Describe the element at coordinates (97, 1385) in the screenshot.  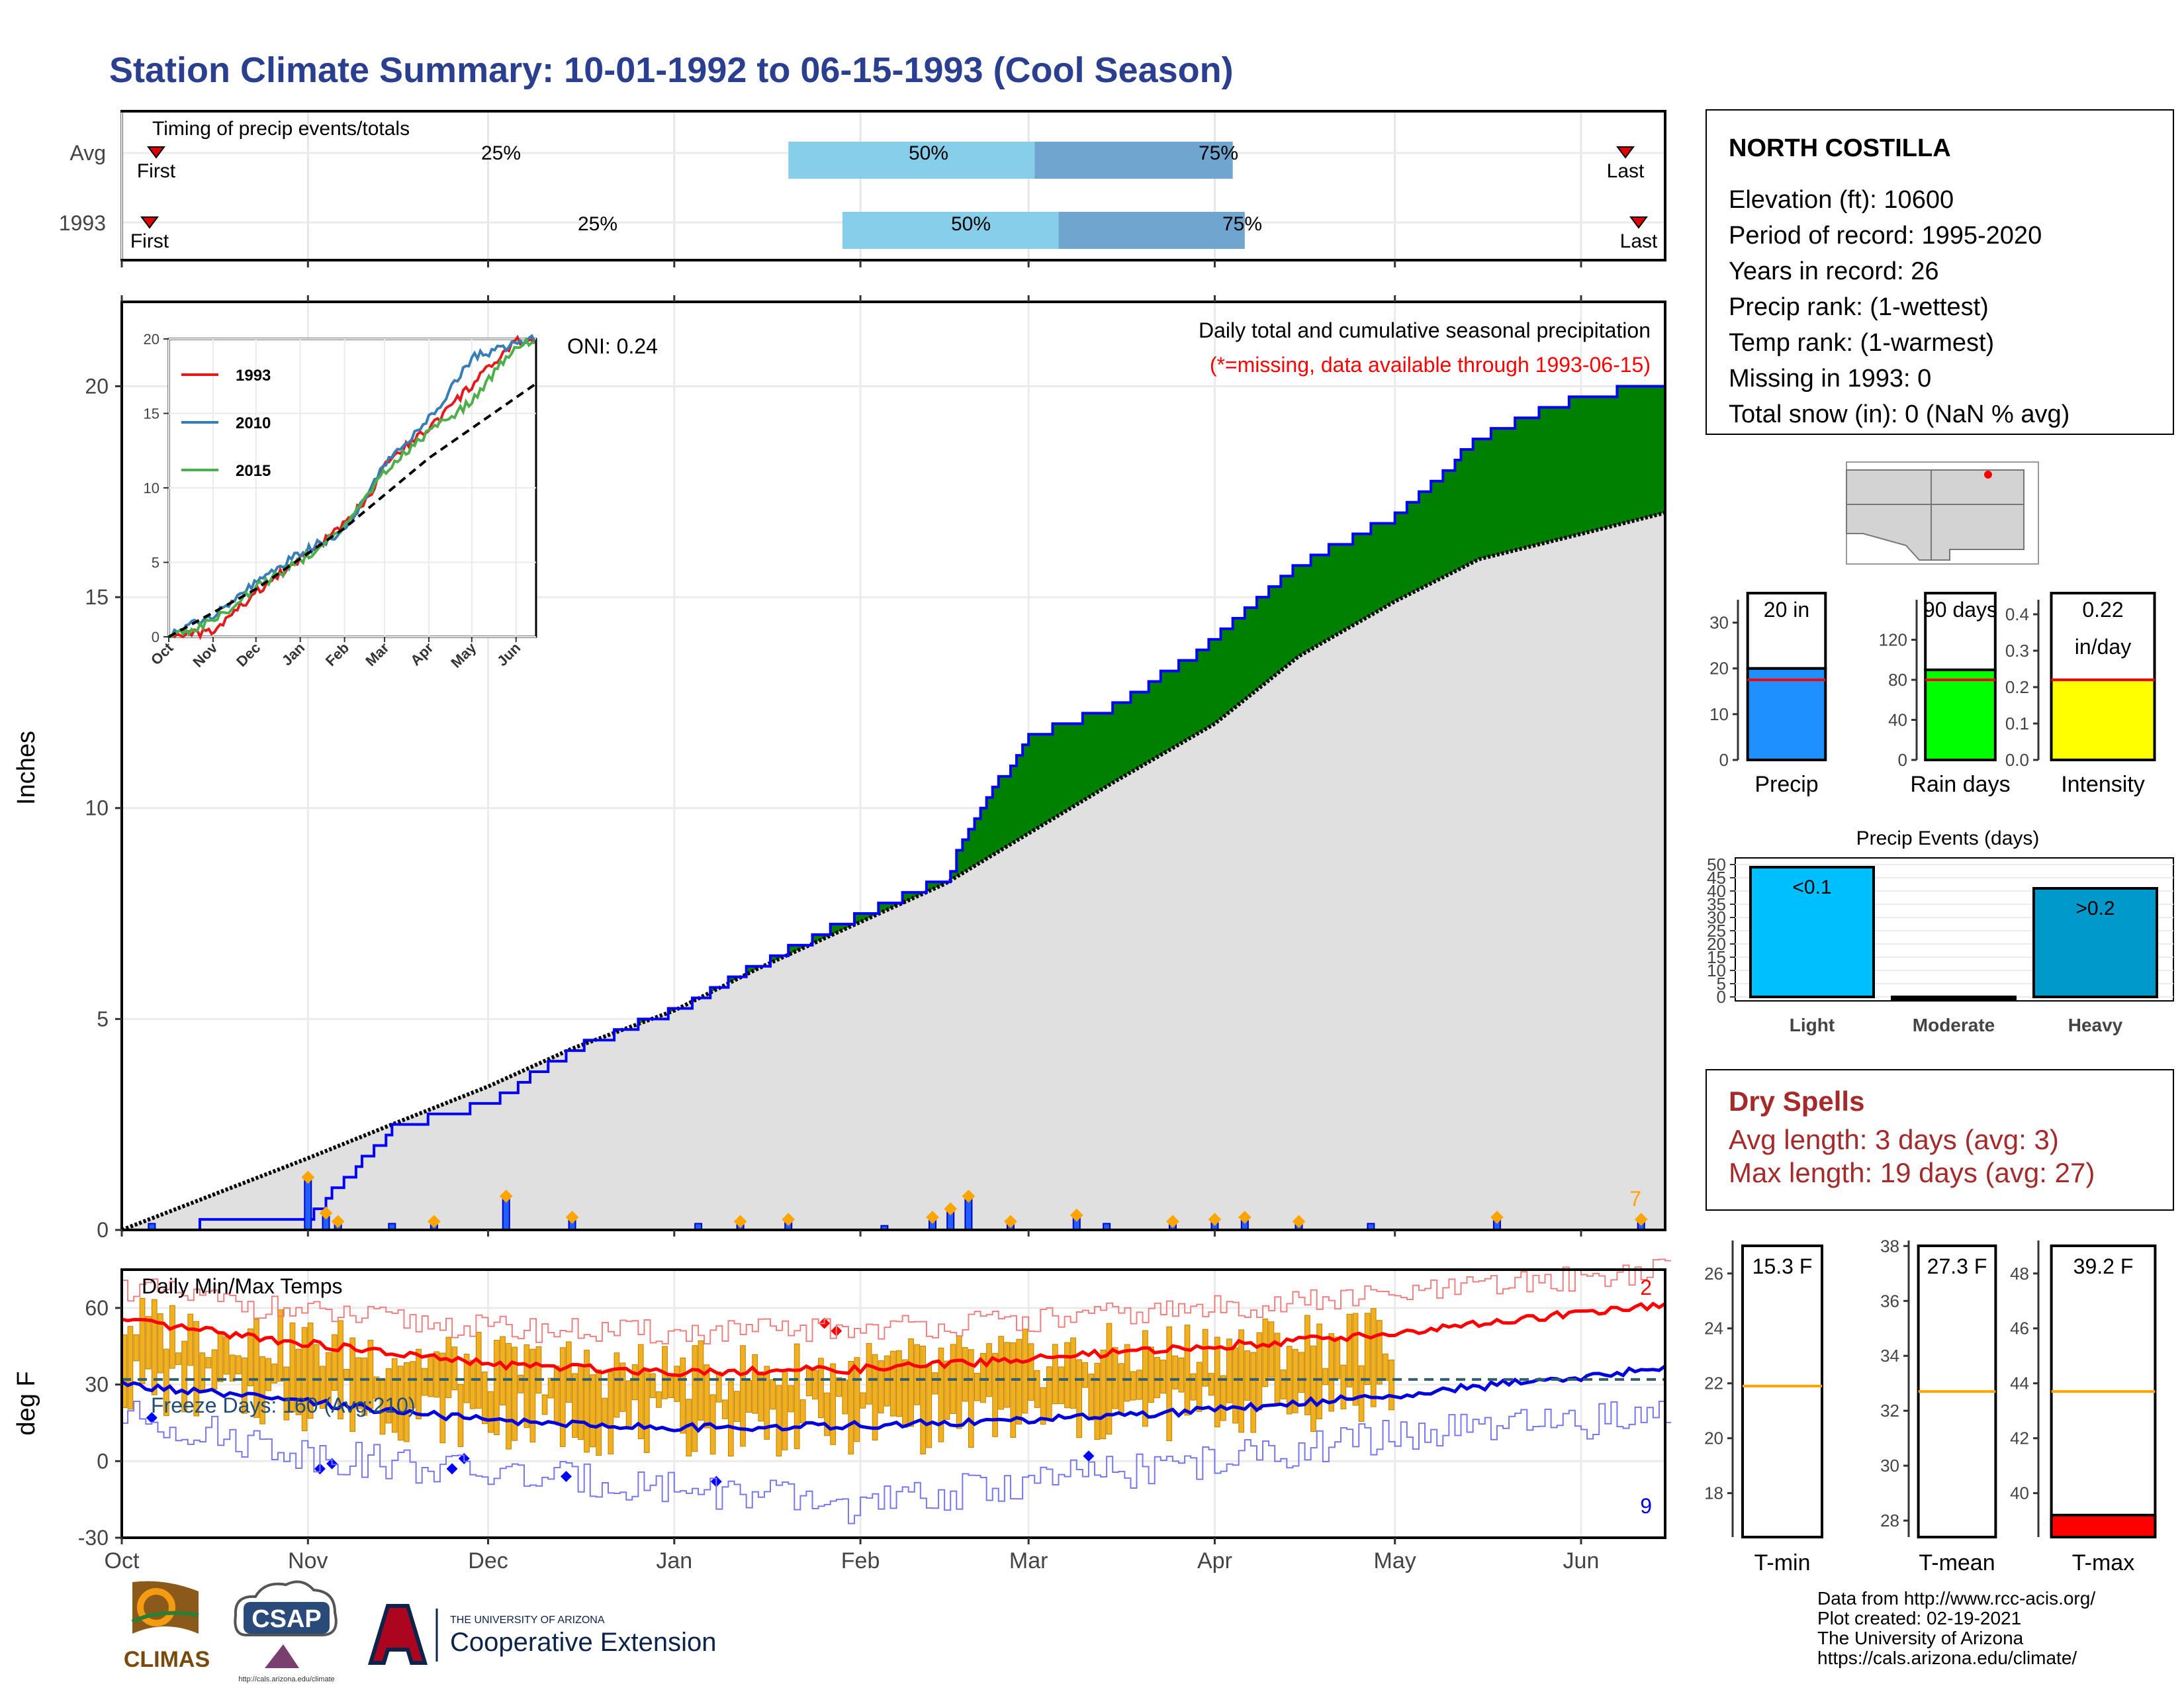
I see `temp-y-tick-label: 30` at that location.